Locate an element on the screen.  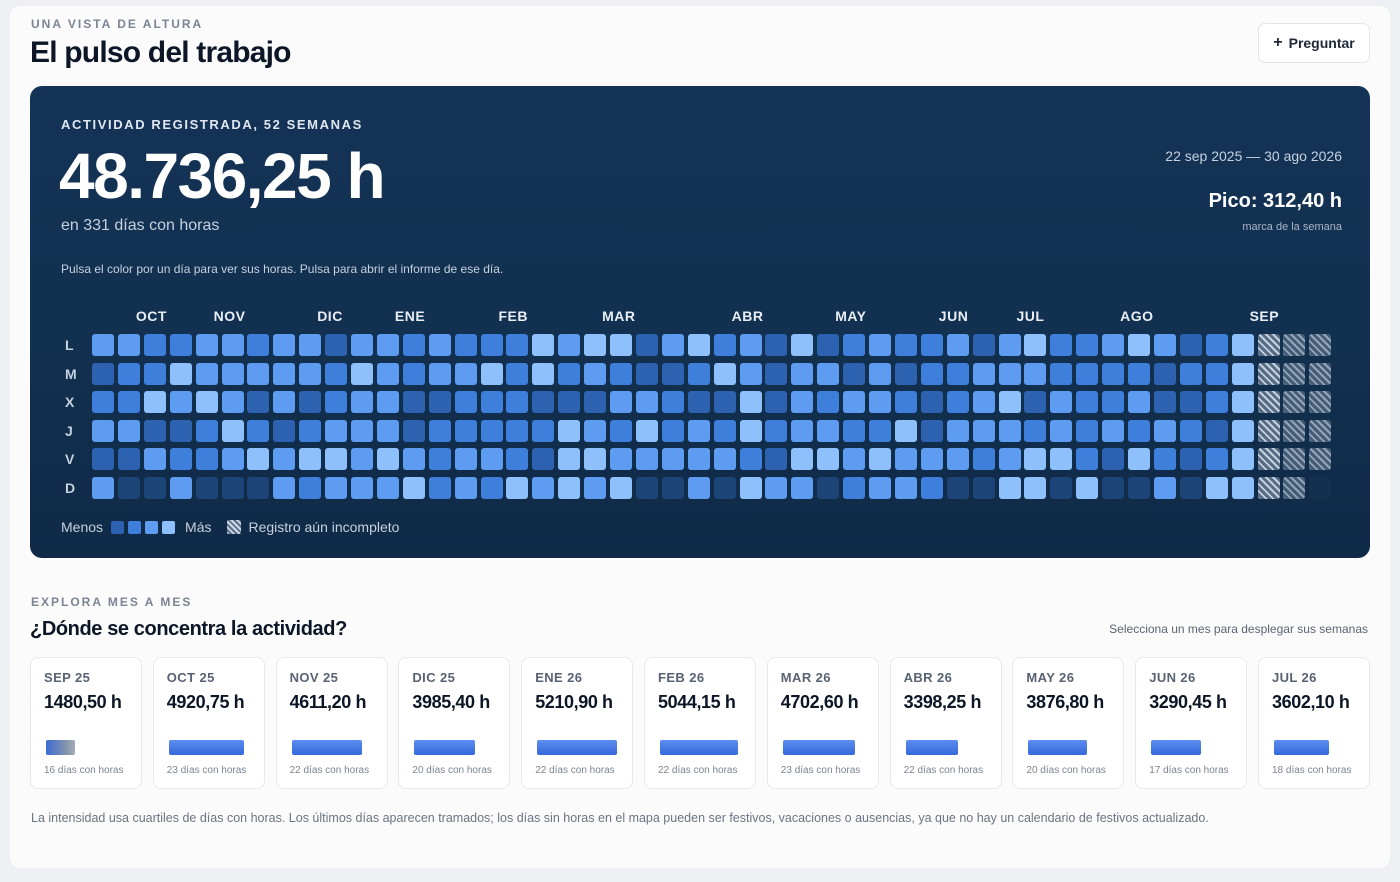
month-card: NOV 25 4611,20 h 22 días con horas is located at coordinates (331, 723).